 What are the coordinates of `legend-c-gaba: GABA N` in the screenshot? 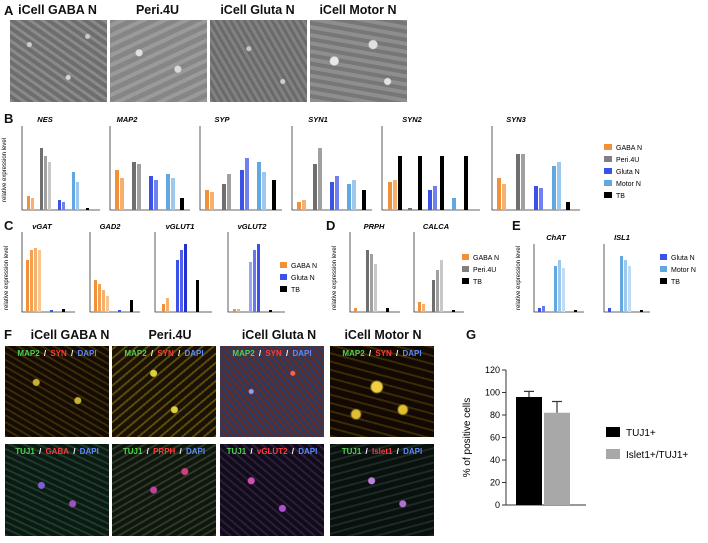 It's located at (304, 266).